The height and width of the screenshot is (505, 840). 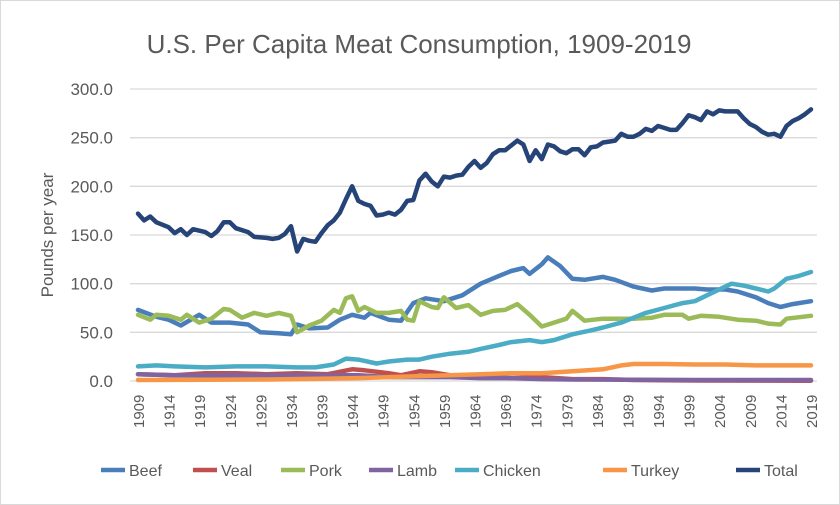 I want to click on x-tick-label: 1989, so click(x=628, y=411).